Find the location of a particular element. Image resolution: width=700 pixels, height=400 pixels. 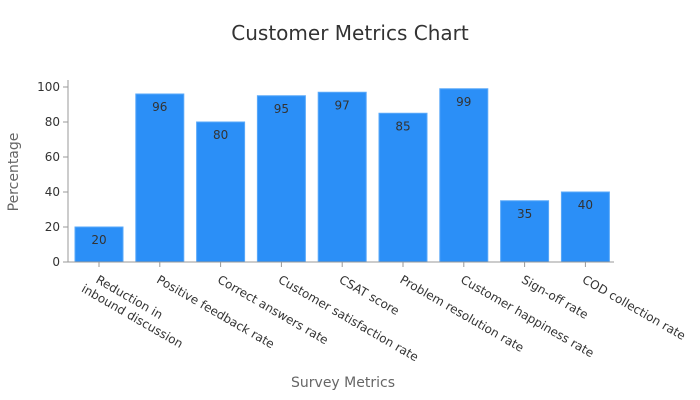

chart-title: Customer Metrics Chart is located at coordinates (350, 33).